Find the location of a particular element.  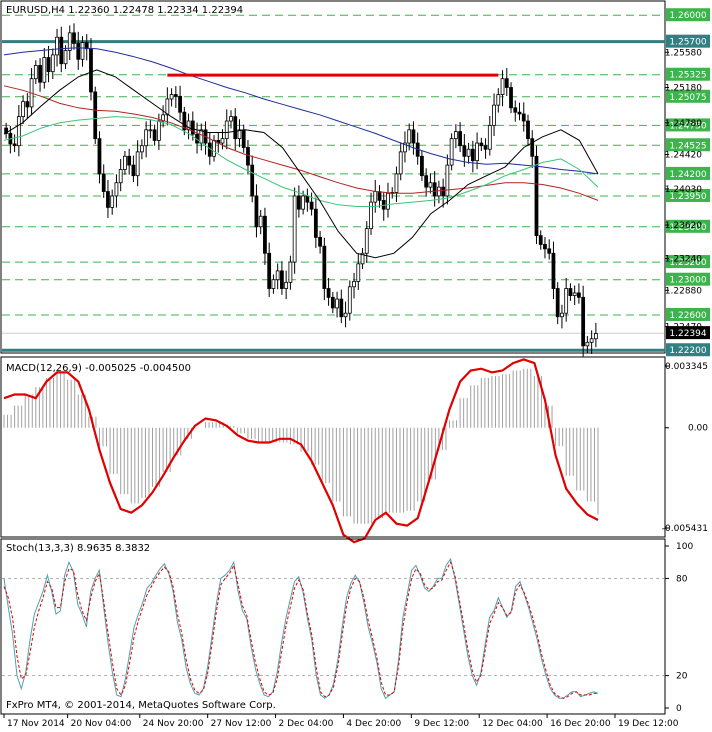

level-tag-label: 1.23200 is located at coordinates (687, 263).